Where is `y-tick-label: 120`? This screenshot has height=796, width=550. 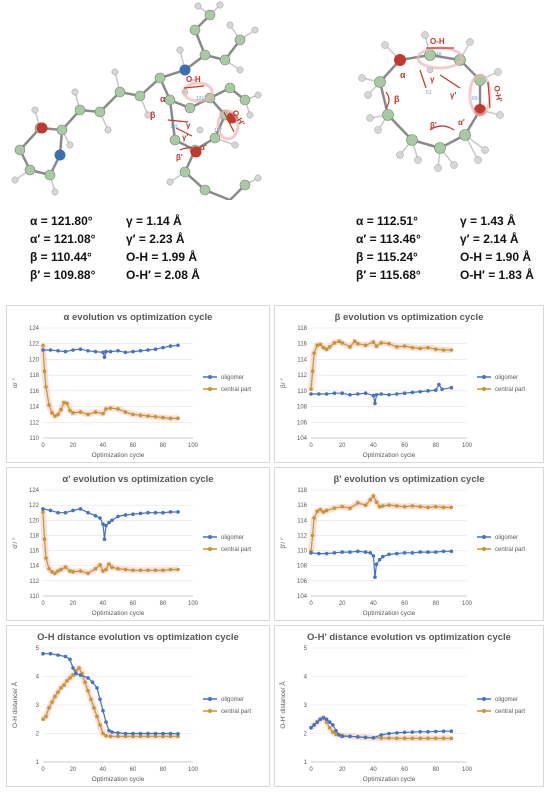
y-tick-label: 120 is located at coordinates (34, 360).